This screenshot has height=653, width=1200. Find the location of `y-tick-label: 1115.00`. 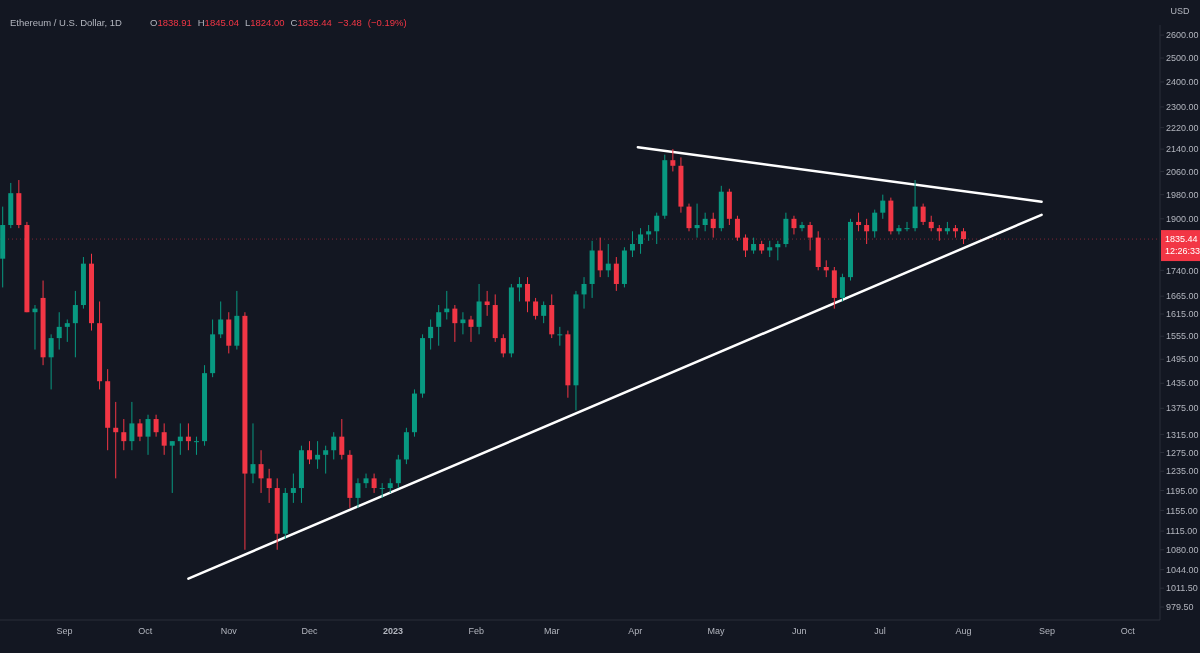

y-tick-label: 1115.00 is located at coordinates (1182, 531).